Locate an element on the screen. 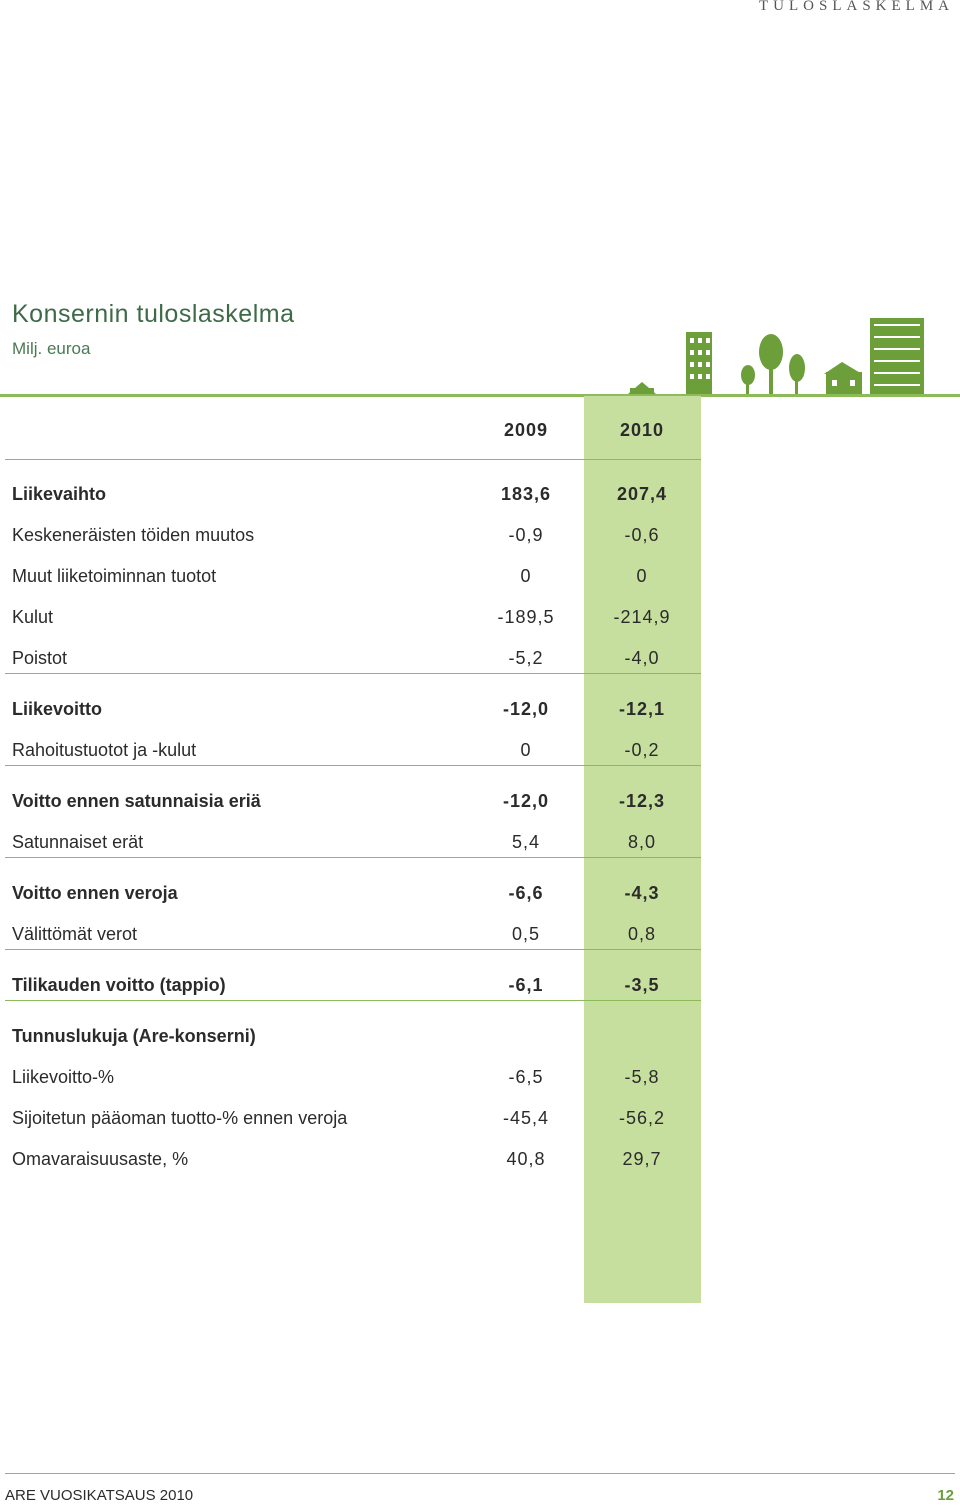 The width and height of the screenshot is (960, 1510). buildings-illustration is located at coordinates (480, 357).